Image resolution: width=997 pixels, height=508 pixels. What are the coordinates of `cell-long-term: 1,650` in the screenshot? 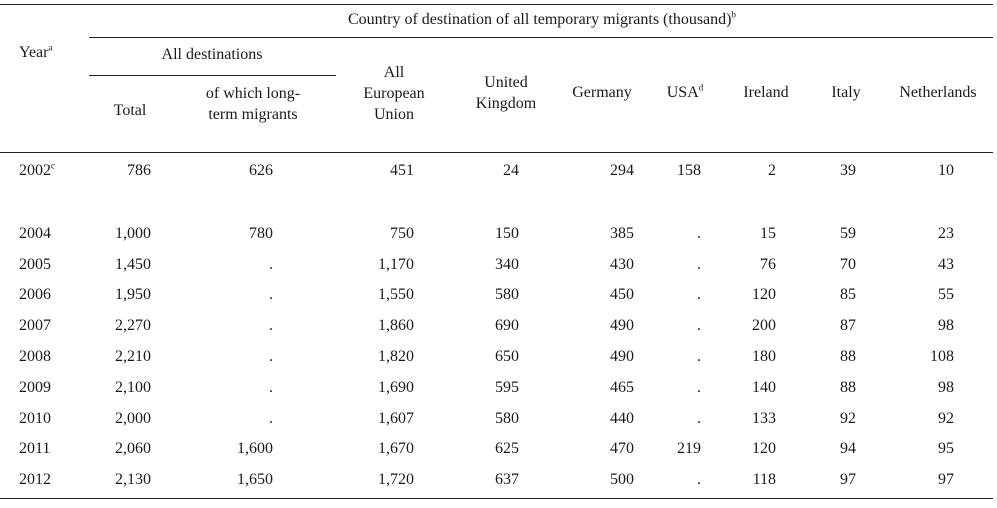 It's located at (255, 479).